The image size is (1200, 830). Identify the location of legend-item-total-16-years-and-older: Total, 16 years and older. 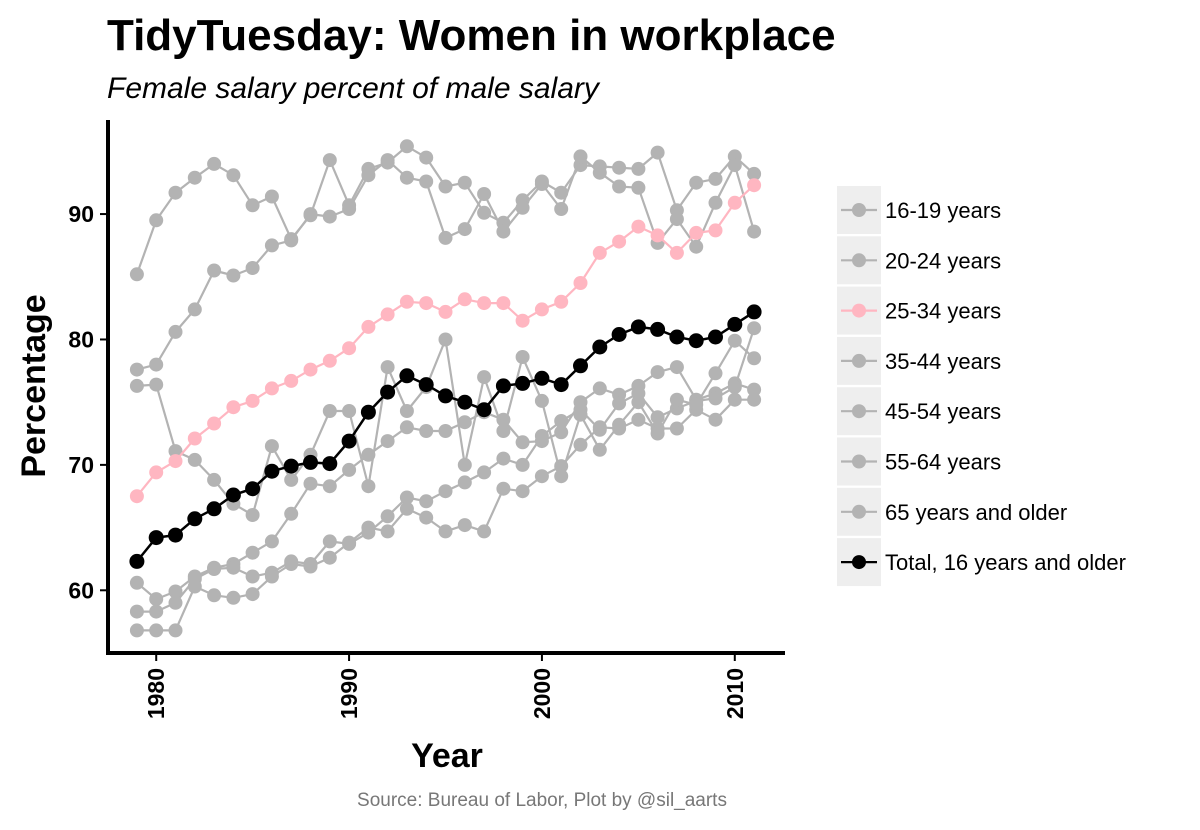
(981, 562).